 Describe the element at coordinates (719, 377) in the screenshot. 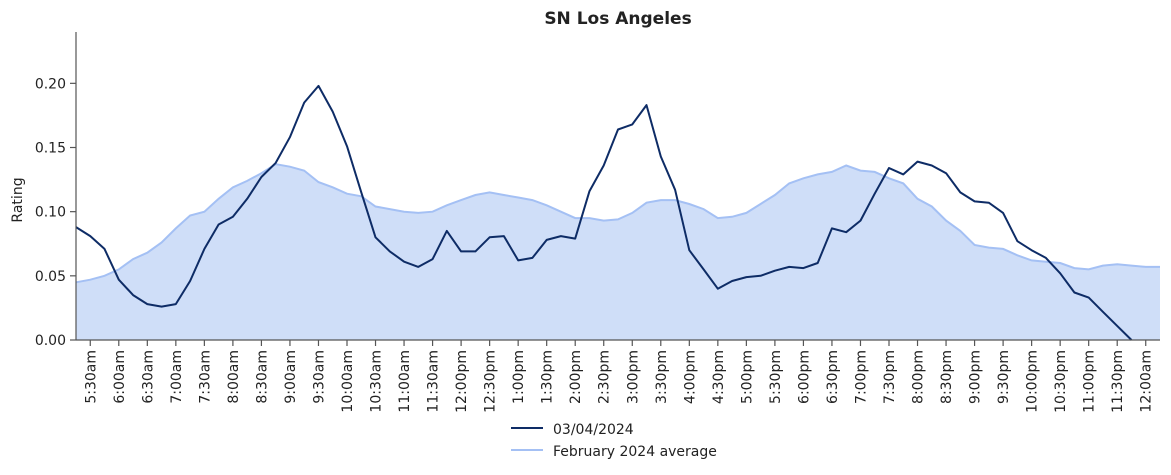

I see `x-tick-label: 4:30pm` at that location.